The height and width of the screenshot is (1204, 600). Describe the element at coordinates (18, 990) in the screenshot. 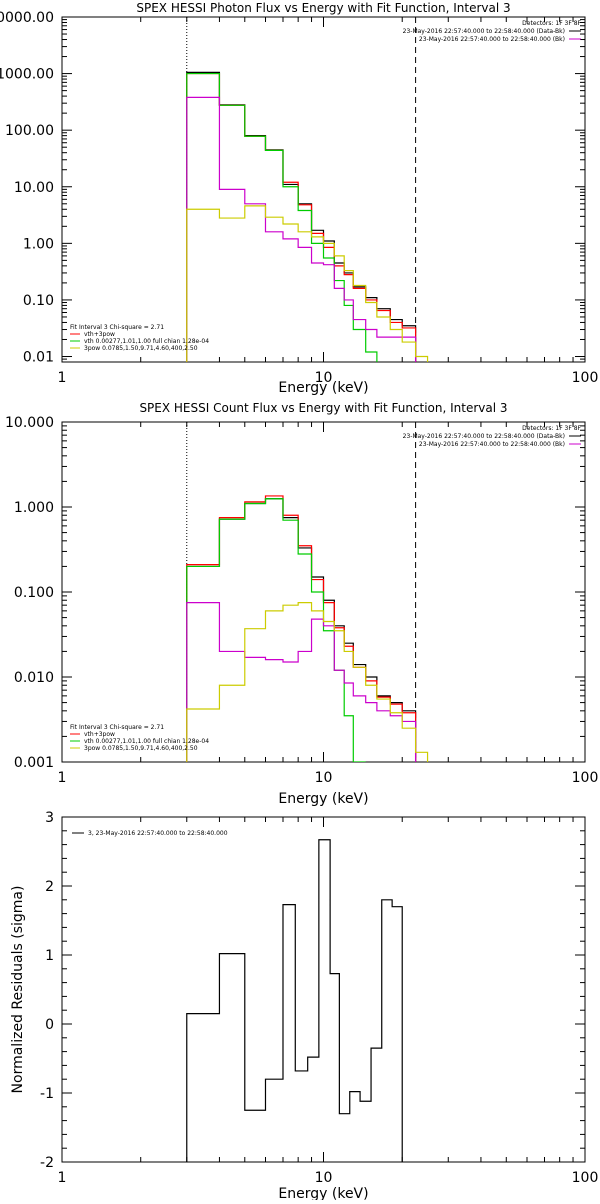

I see `y-axis-label: Normalized Residuals (sigma)` at that location.